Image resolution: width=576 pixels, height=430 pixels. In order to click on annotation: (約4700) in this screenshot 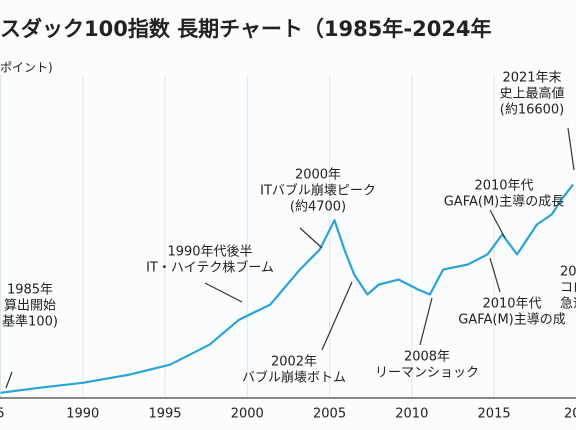, I will do `click(318, 207)`.